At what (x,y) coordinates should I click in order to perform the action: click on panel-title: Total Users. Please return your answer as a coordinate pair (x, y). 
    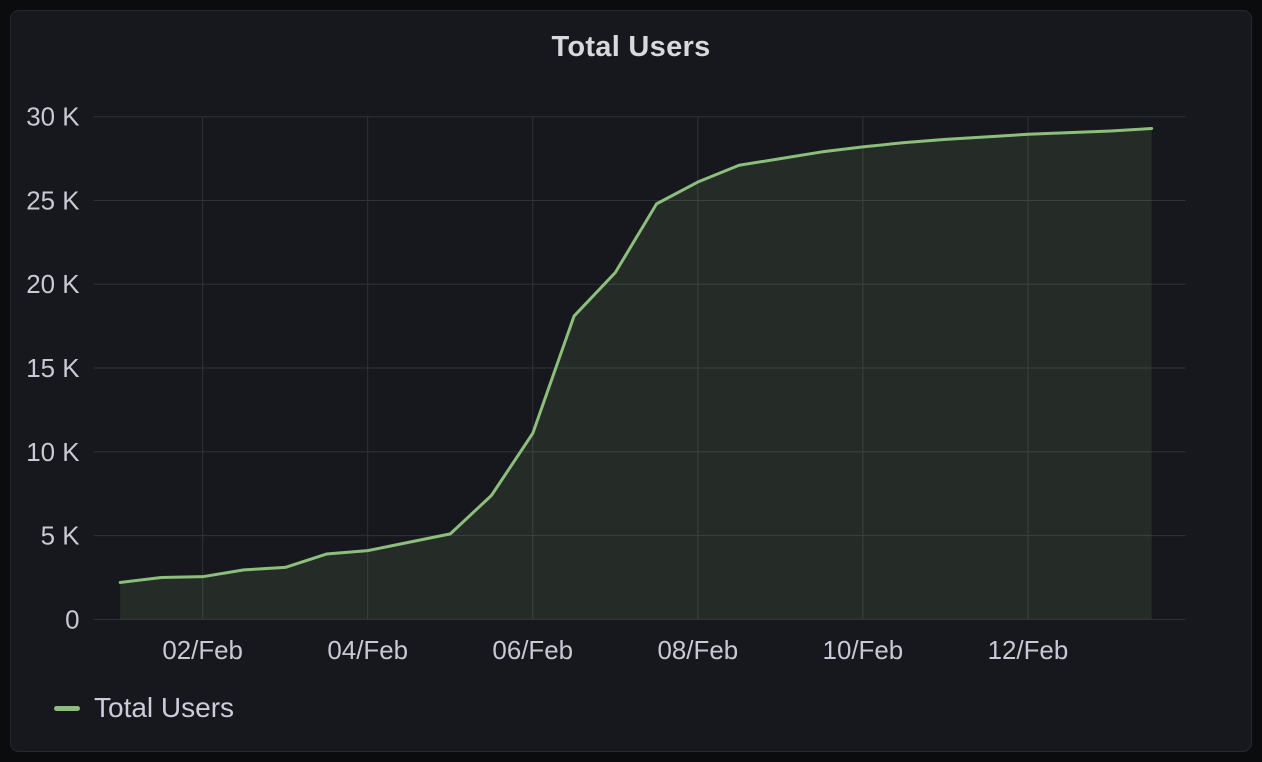
    Looking at the image, I should click on (631, 47).